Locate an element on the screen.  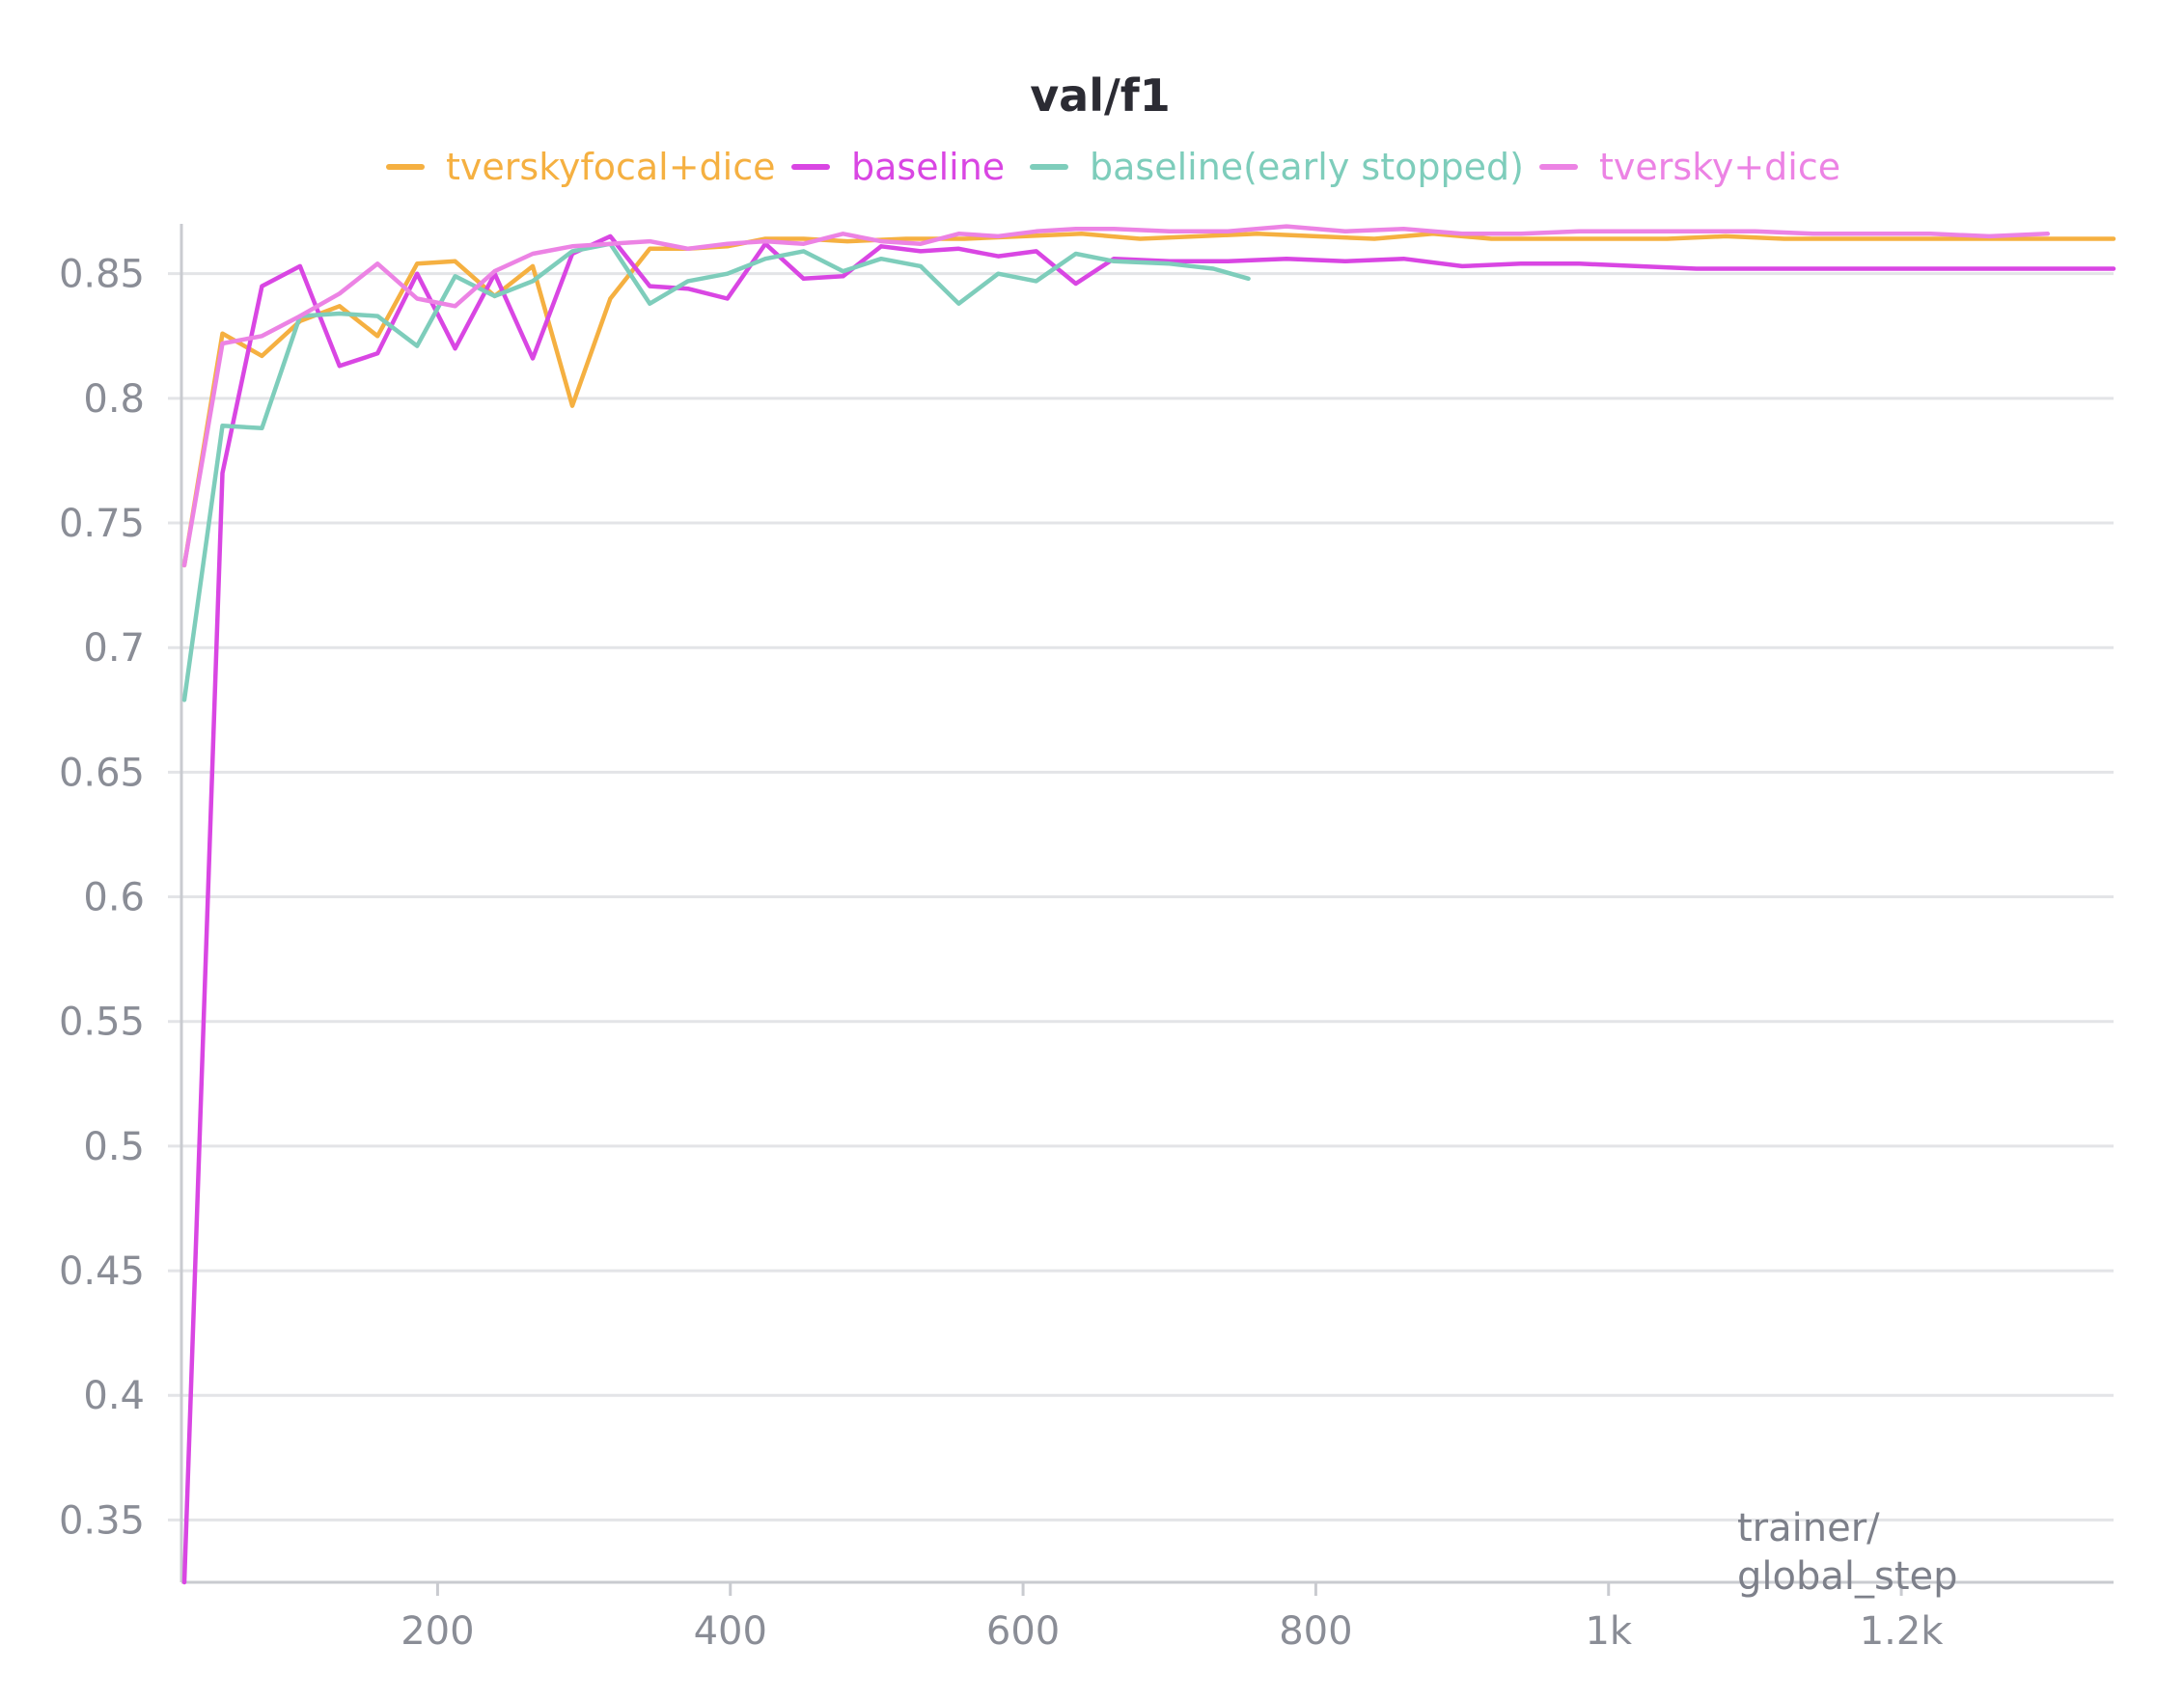
y-tick-label: 0.4 is located at coordinates (114, 1396).